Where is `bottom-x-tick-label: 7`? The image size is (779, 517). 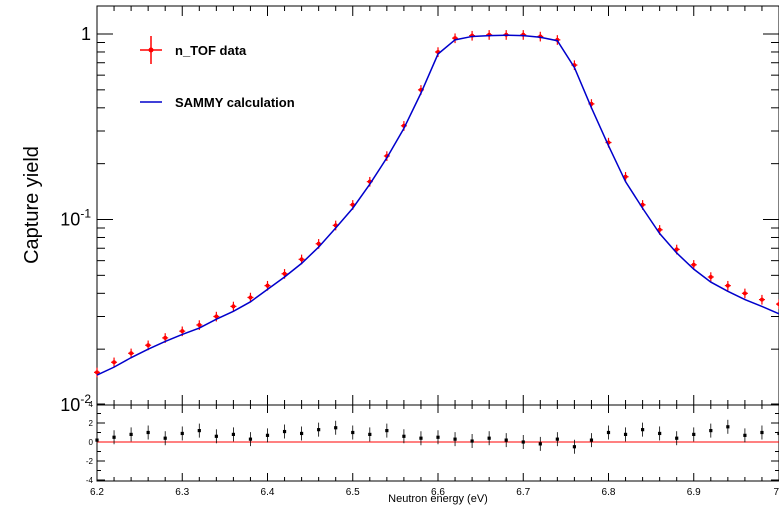 bottom-x-tick-label: 7 is located at coordinates (776, 492).